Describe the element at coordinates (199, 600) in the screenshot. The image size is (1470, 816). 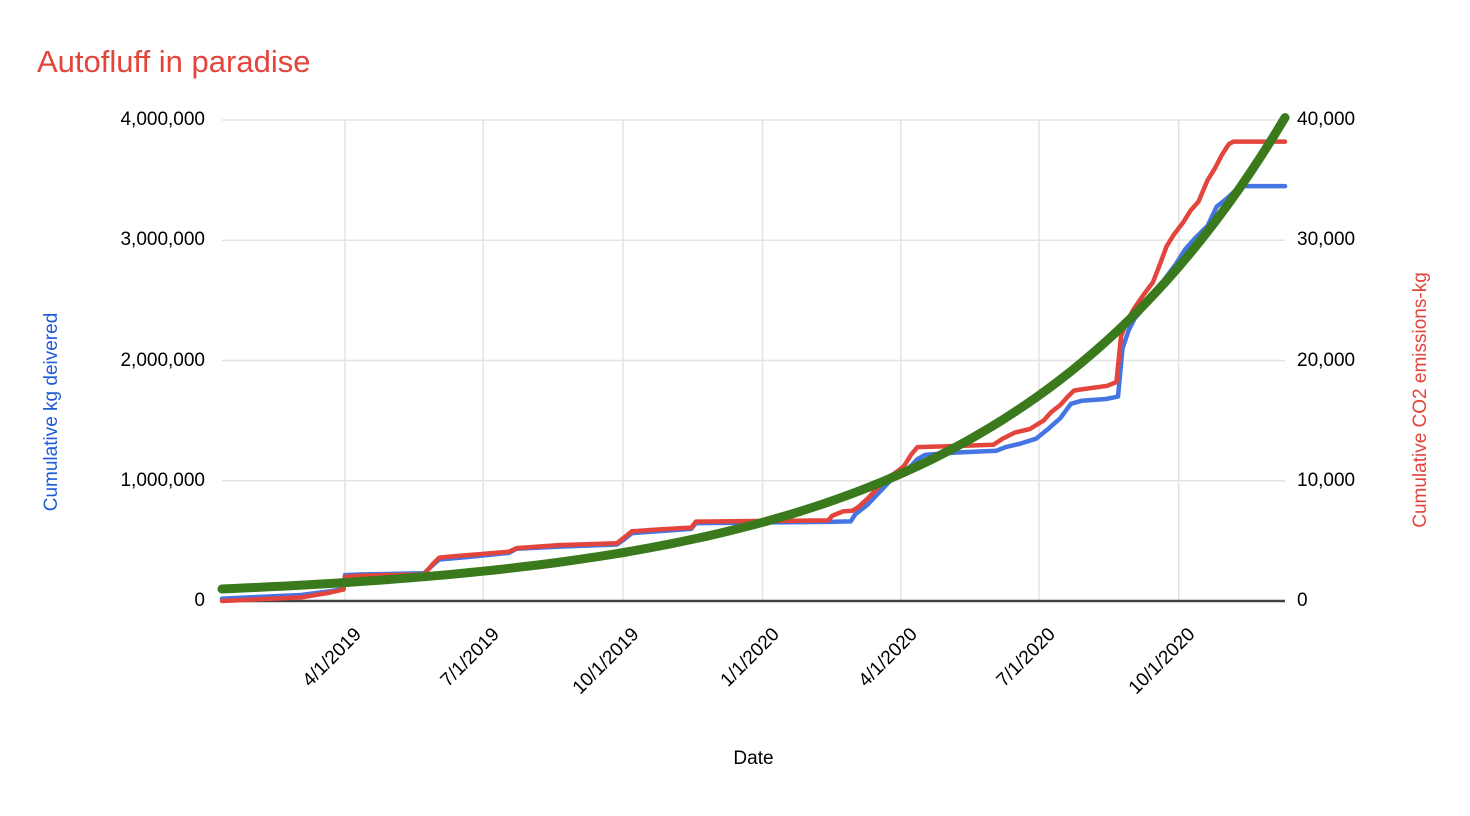
I see `left-tick-label: 0` at that location.